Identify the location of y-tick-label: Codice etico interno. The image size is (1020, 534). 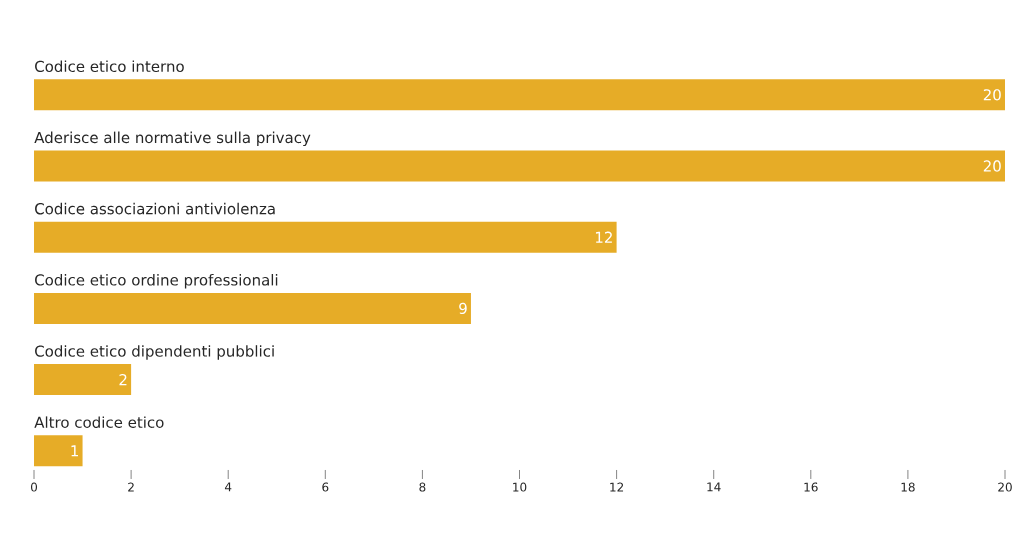
(109, 66).